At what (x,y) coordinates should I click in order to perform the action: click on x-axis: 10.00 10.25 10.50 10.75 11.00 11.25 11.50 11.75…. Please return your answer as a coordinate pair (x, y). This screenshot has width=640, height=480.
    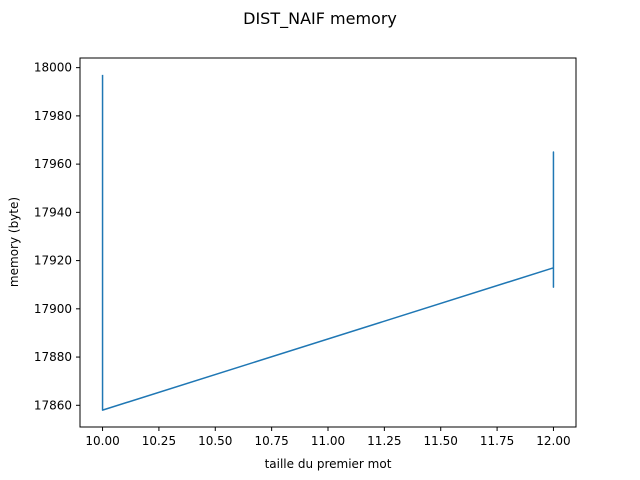
    Looking at the image, I should click on (328, 437).